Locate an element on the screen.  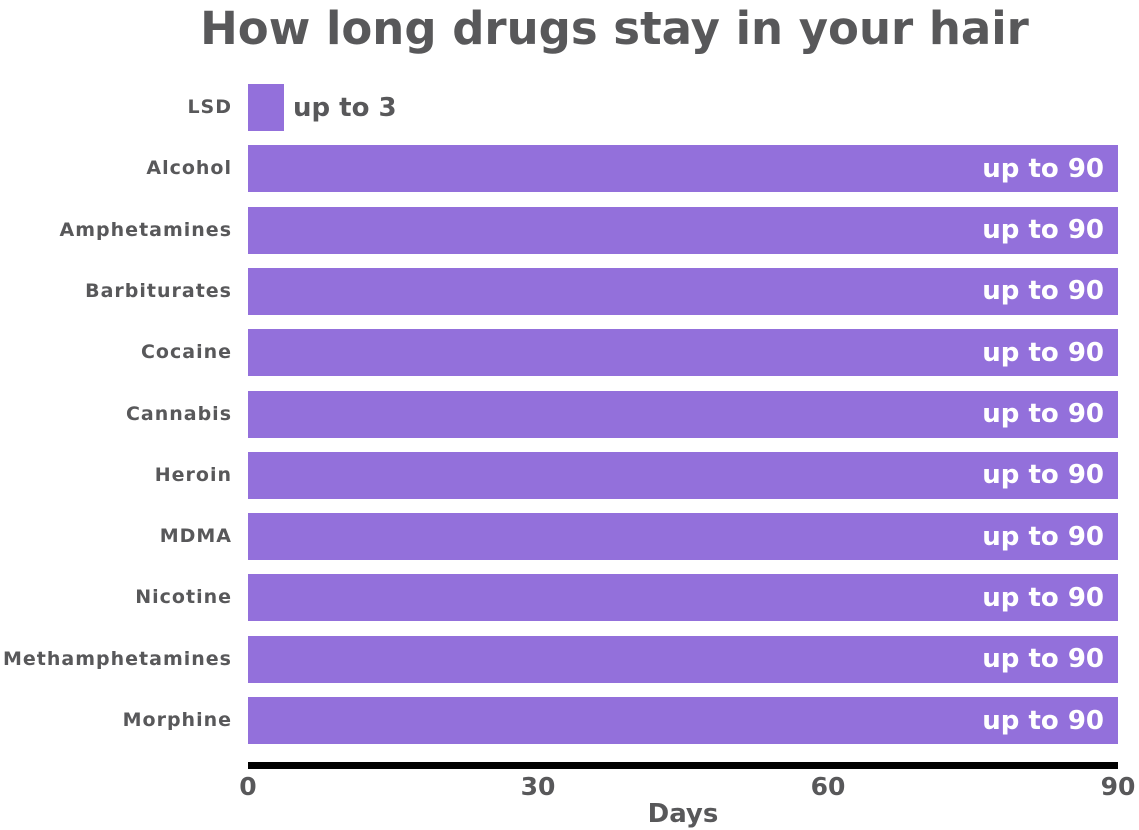
category-label: Cocaine is located at coordinates (186, 352).